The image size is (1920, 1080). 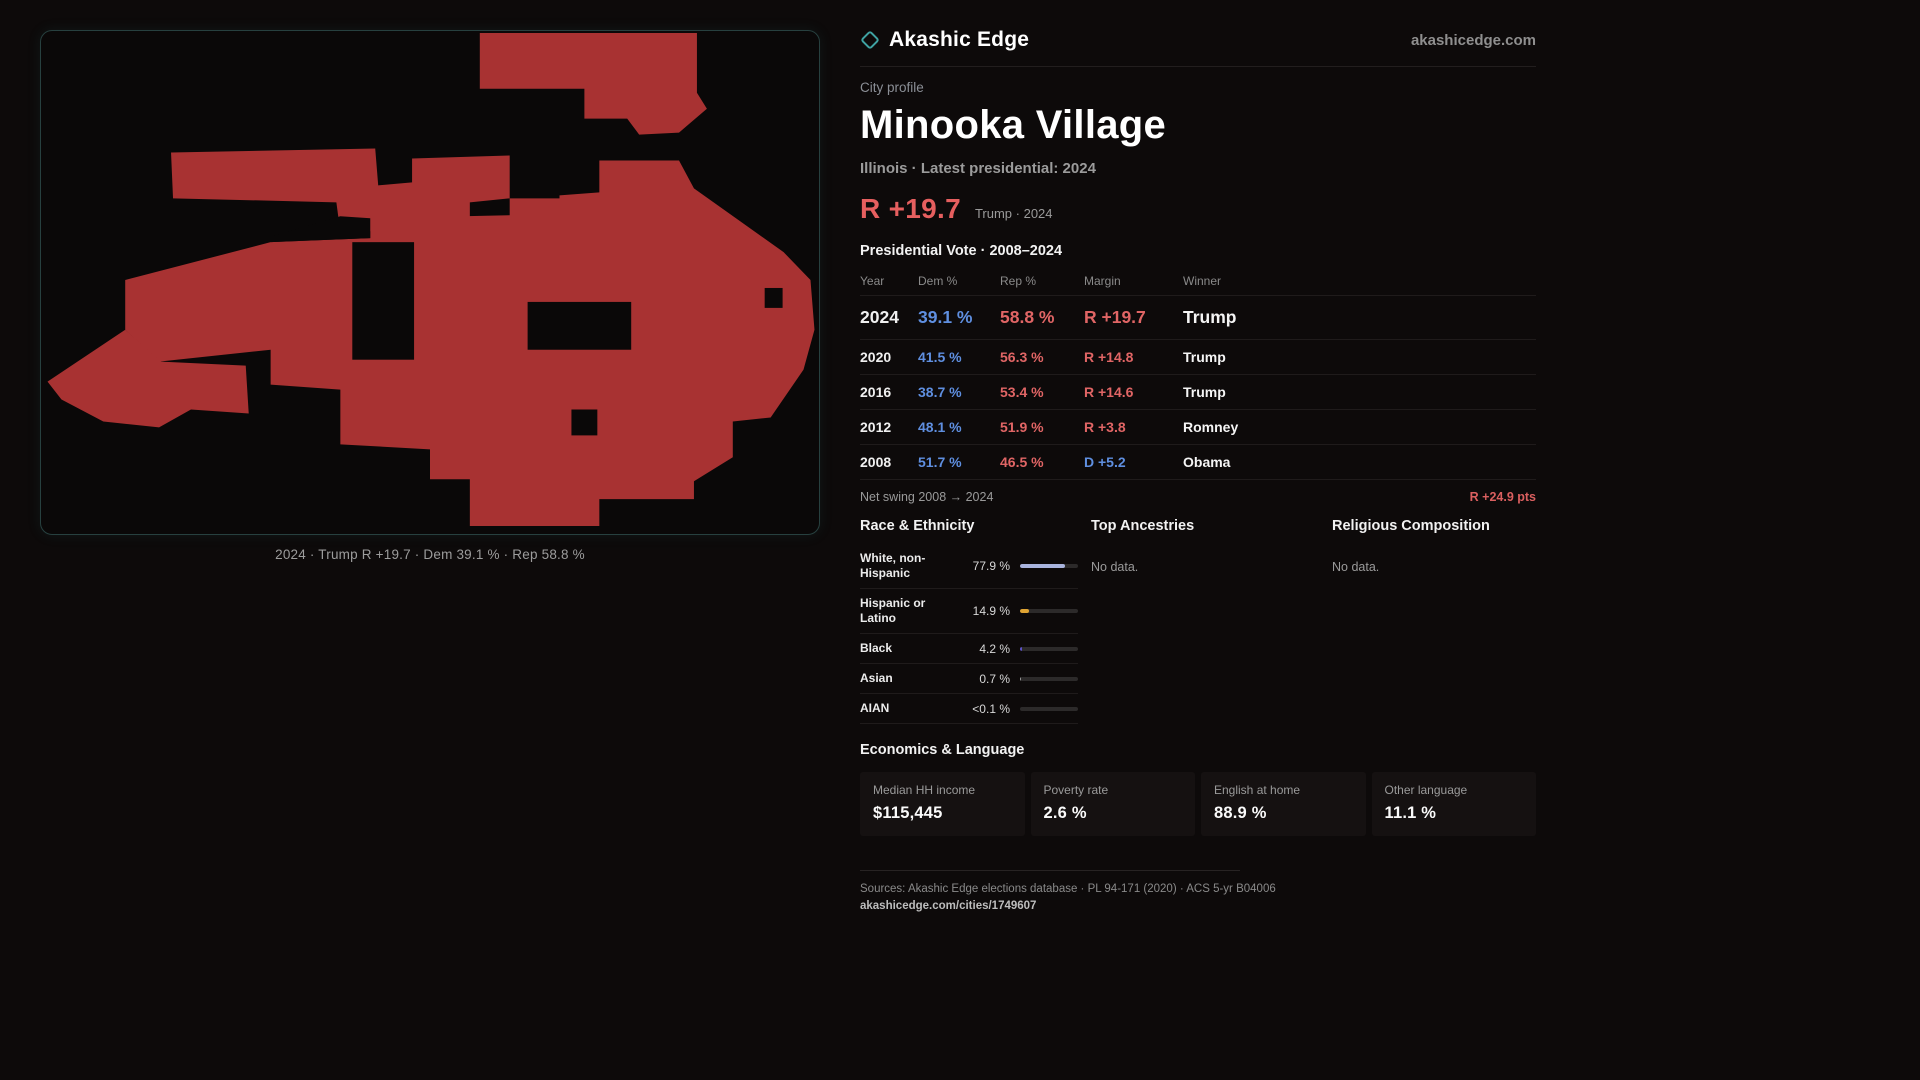 What do you see at coordinates (1143, 526) in the screenshot?
I see `ancestries-section-title: Top Ancestries` at bounding box center [1143, 526].